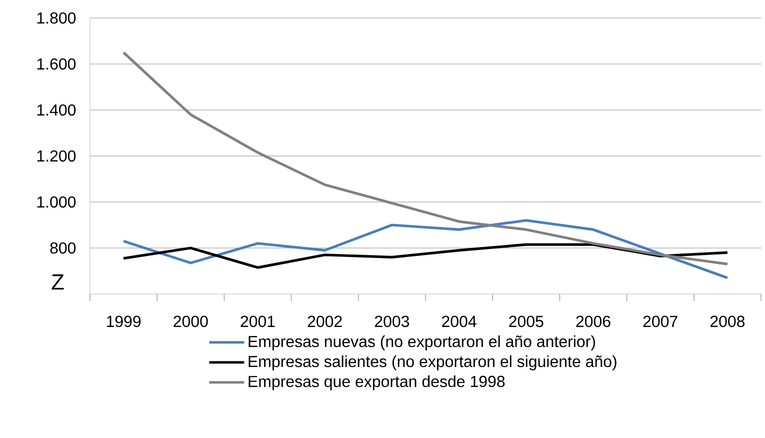 Image resolution: width=765 pixels, height=438 pixels. What do you see at coordinates (425, 249) in the screenshot?
I see `line-series` at bounding box center [425, 249].